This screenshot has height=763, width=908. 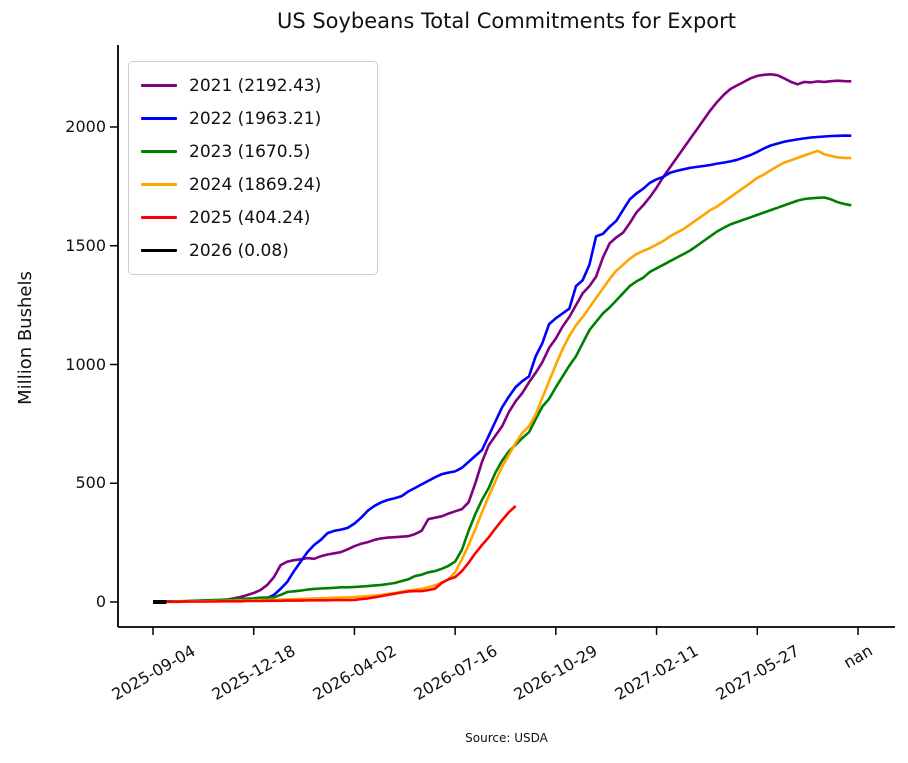 I want to click on legend-label-2021: 2021 (2192.43), so click(x=255, y=85).